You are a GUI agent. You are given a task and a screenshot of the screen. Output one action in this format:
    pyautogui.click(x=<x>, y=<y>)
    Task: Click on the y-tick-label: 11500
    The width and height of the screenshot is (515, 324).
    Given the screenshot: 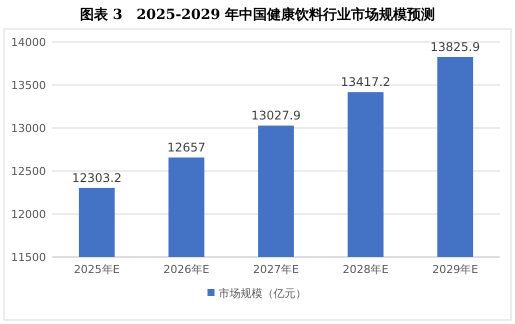 What is the action you would take?
    pyautogui.click(x=28, y=257)
    